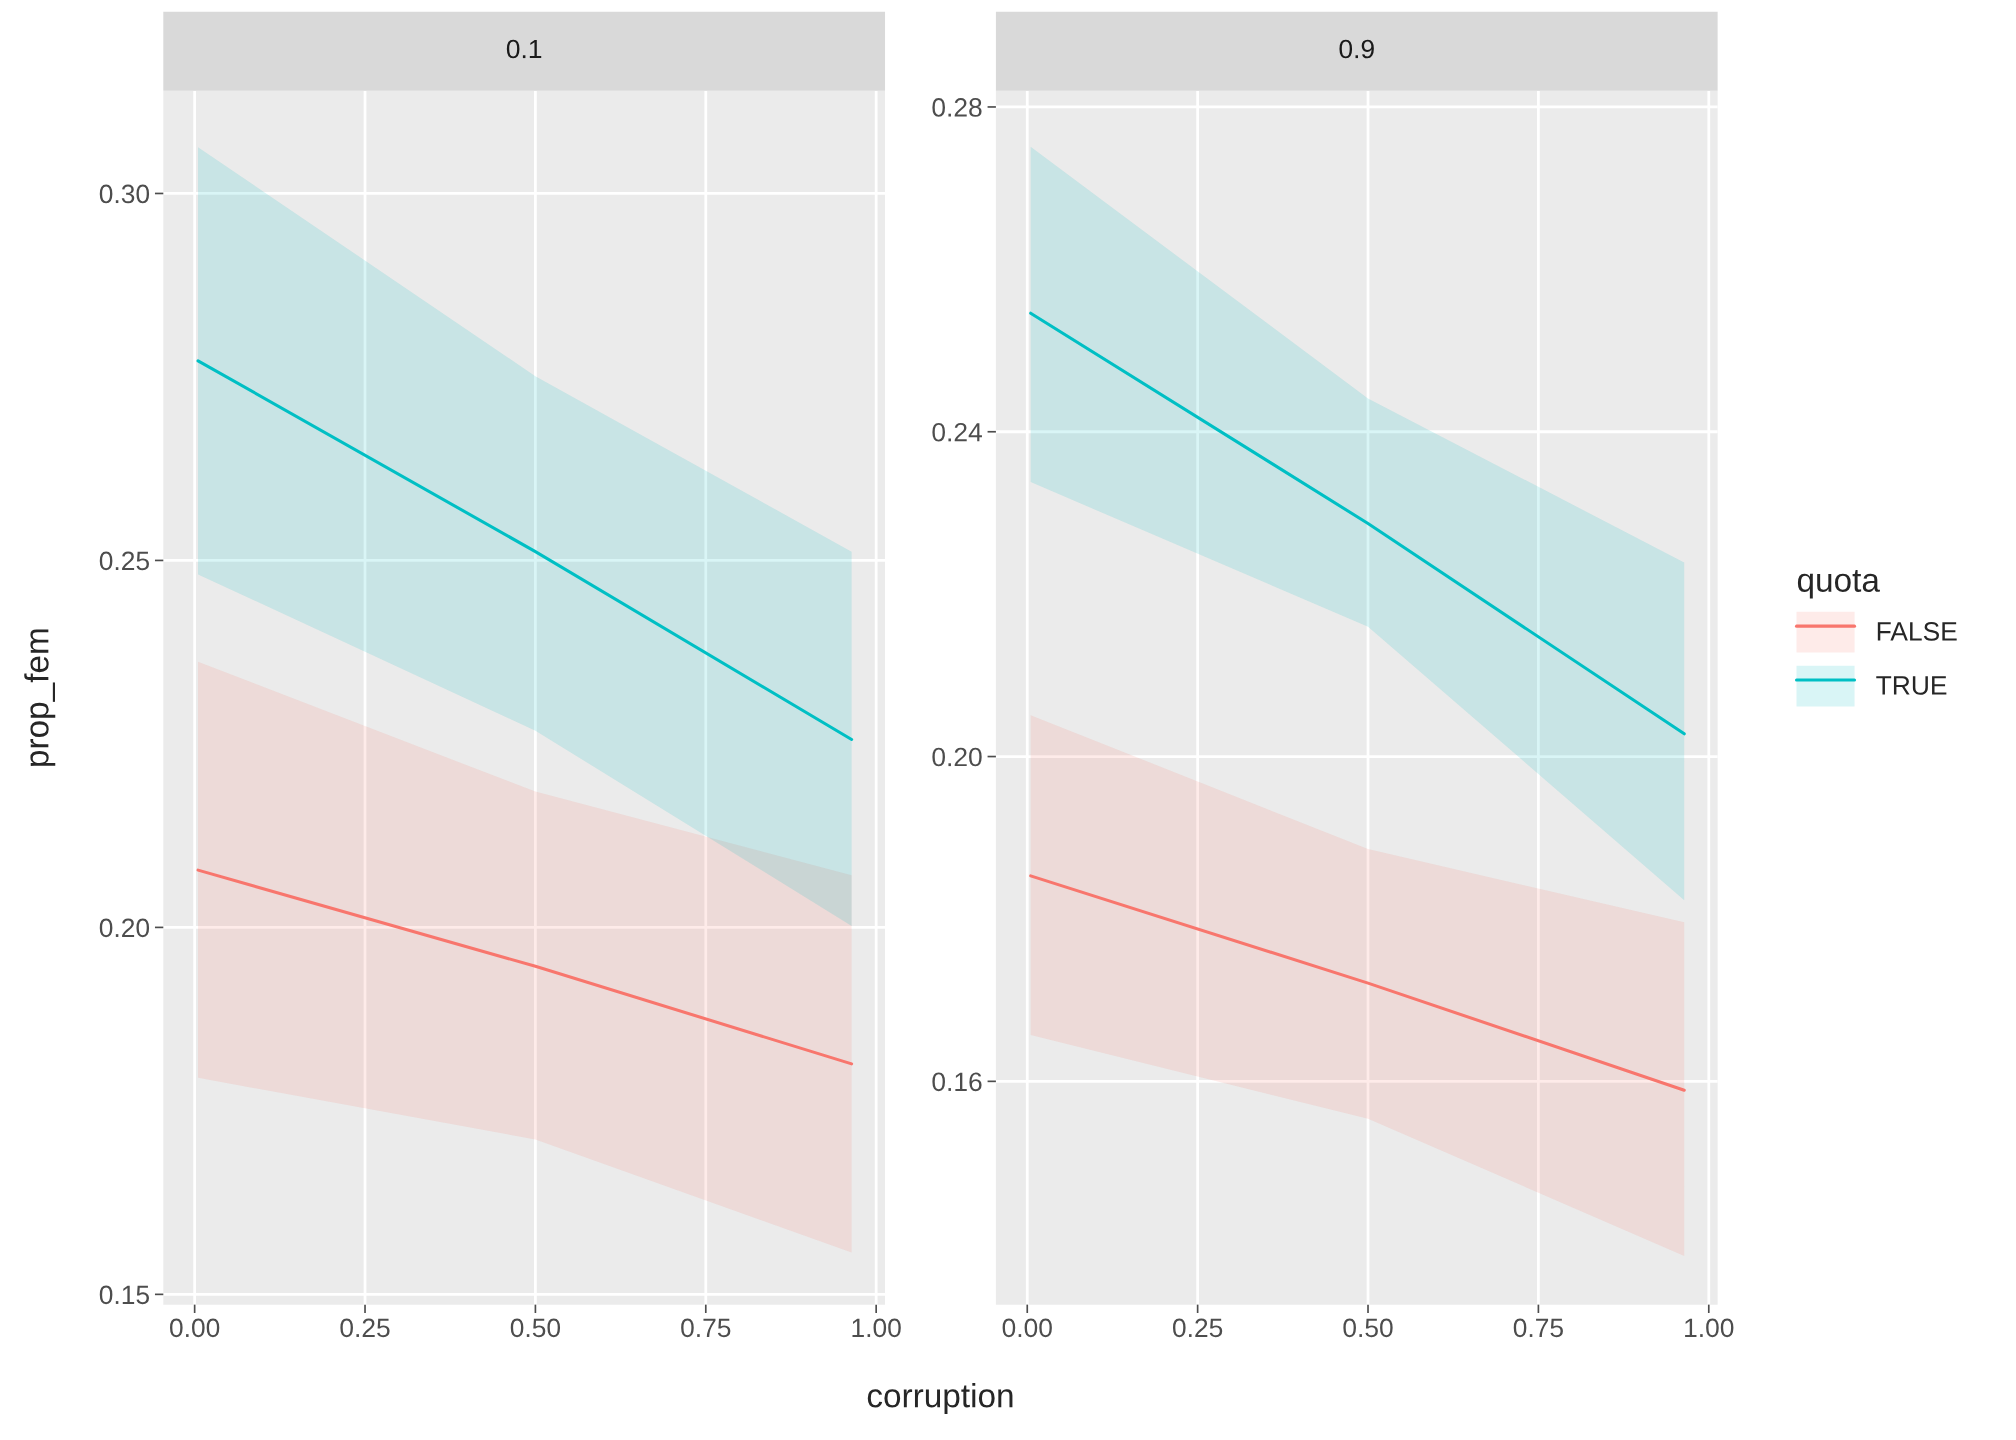 This screenshot has height=1440, width=2016. I want to click on y-tick-label: 0.24, so click(957, 432).